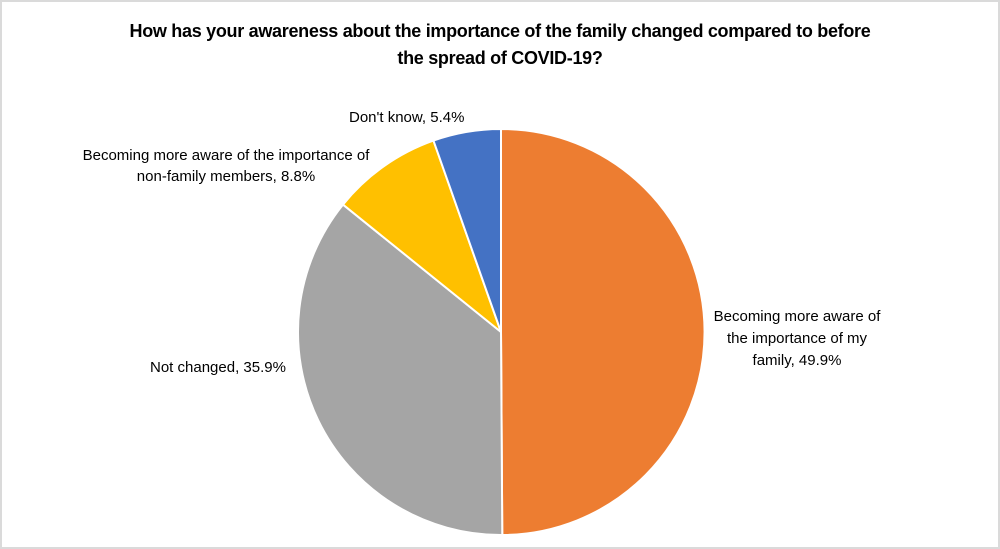  I want to click on data-label-text: the importance of my, so click(797, 338).